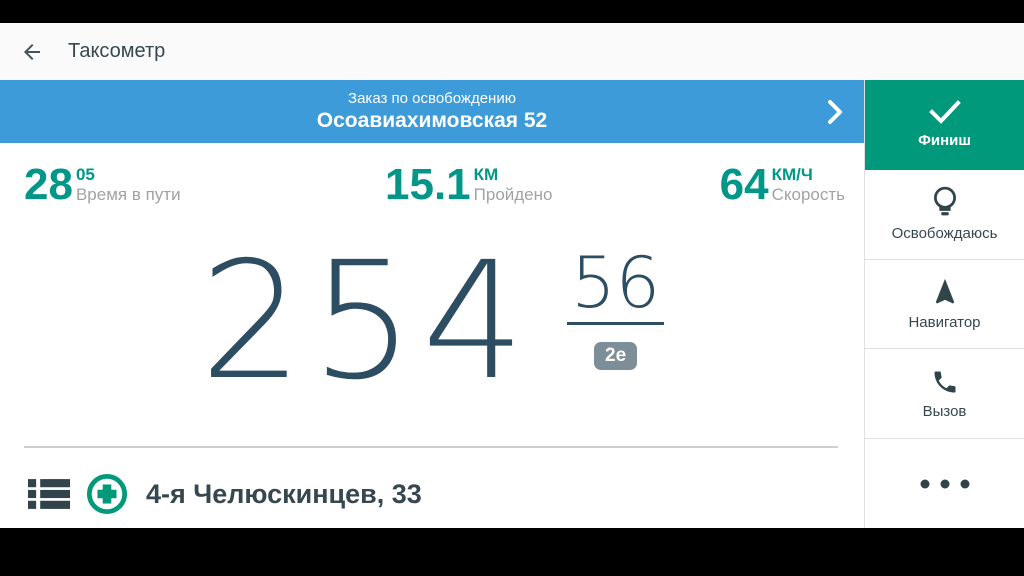 The image size is (1024, 576). What do you see at coordinates (512, 51) in the screenshot?
I see `app-bar: Таксометр` at bounding box center [512, 51].